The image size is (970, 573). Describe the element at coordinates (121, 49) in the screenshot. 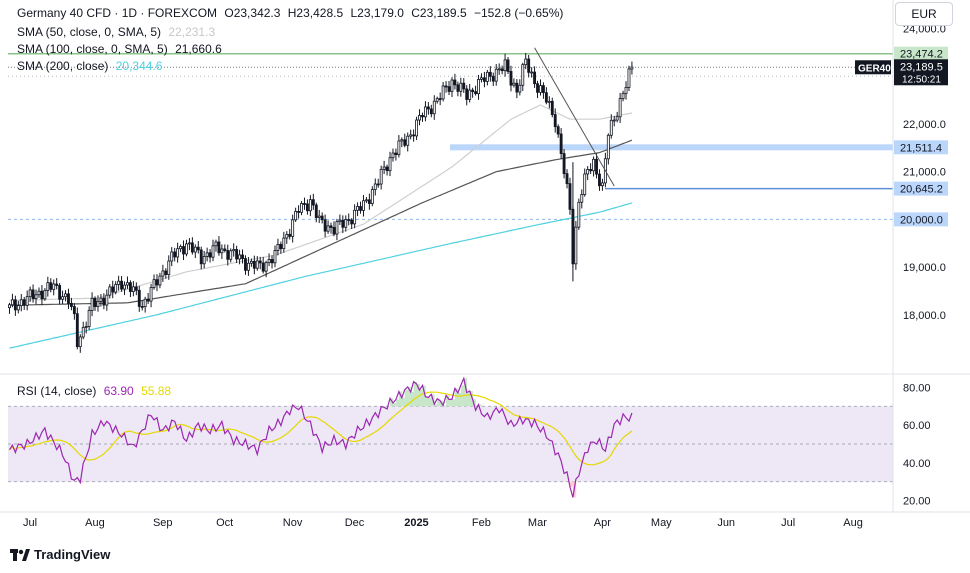

I see `sma100-legend: SMA (100, close, 0, SMA, 5) 21,660.6` at that location.